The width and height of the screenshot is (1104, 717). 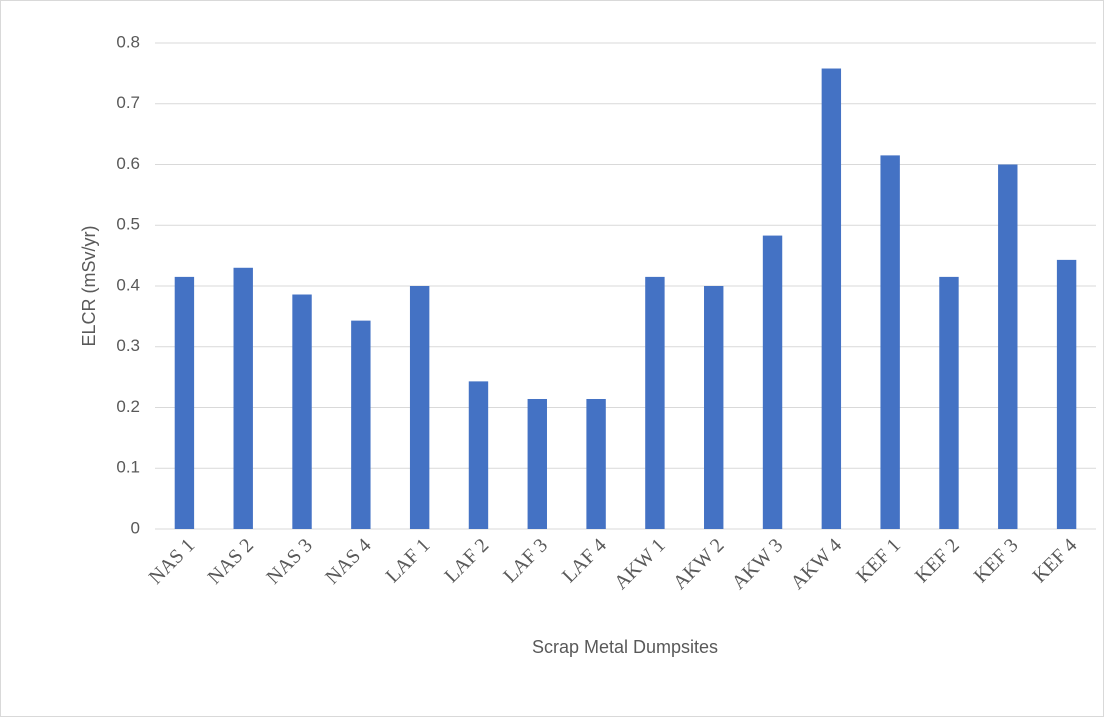 What do you see at coordinates (128, 284) in the screenshot?
I see `y-tick-label: 0.4` at bounding box center [128, 284].